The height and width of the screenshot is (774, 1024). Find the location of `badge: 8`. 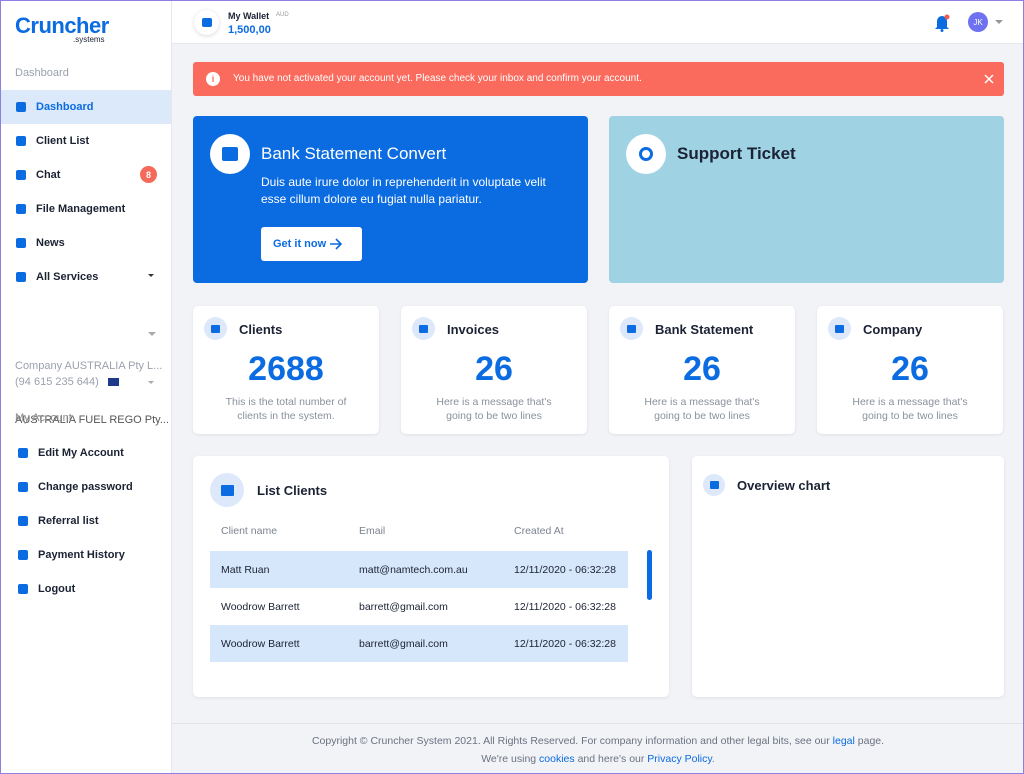

badge: 8 is located at coordinates (148, 174).